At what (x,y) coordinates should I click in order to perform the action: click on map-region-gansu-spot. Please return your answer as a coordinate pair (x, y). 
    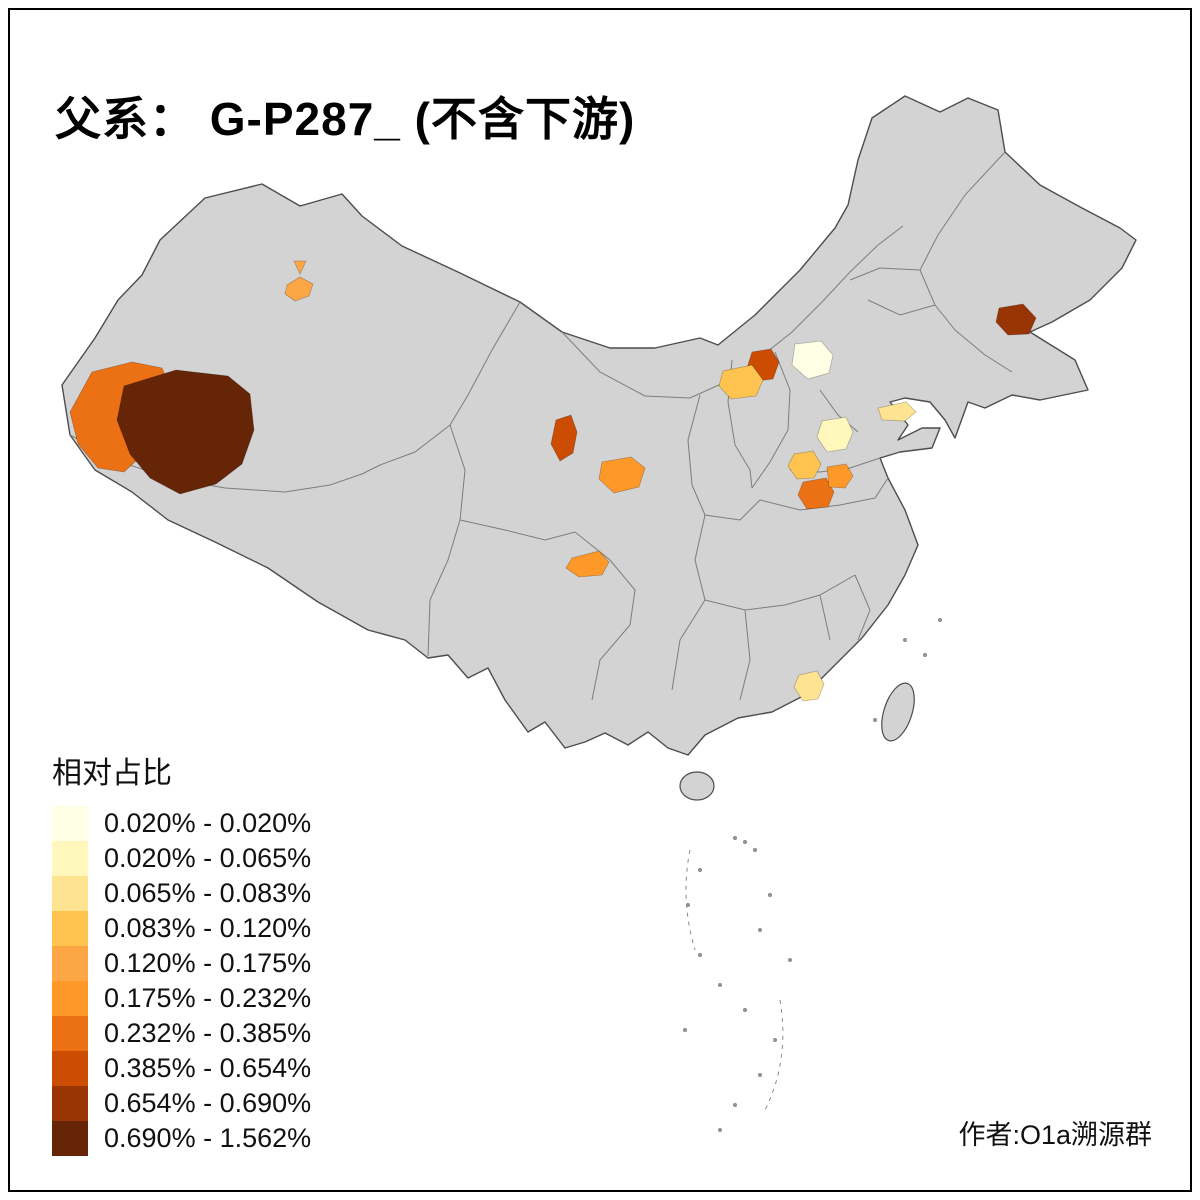
    Looking at the image, I should click on (564, 438).